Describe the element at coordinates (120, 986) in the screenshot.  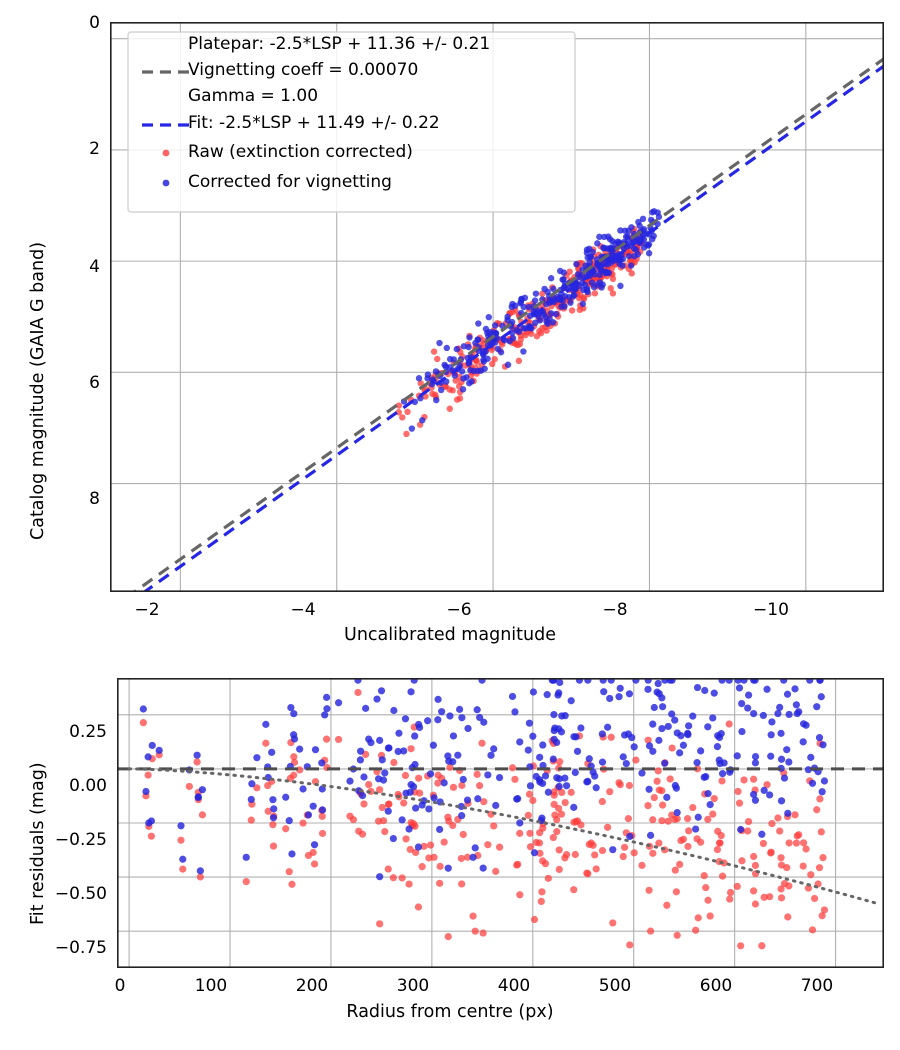
I see `bot-xtick-0: 0` at that location.